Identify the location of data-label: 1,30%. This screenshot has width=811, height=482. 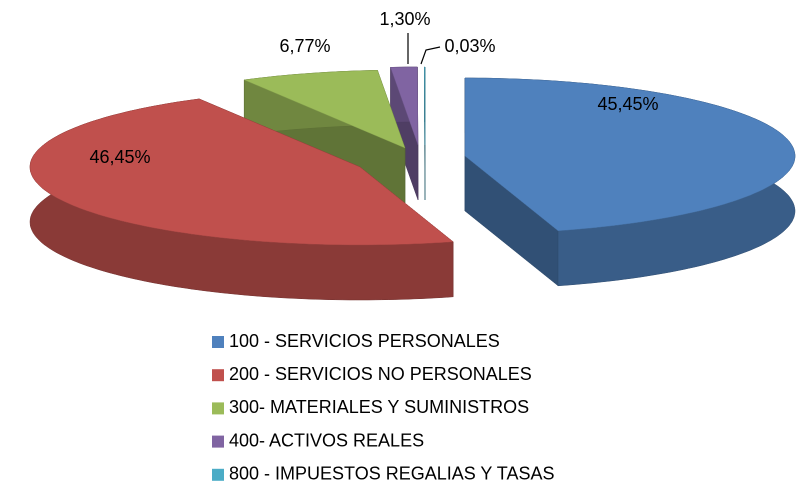
(404, 19).